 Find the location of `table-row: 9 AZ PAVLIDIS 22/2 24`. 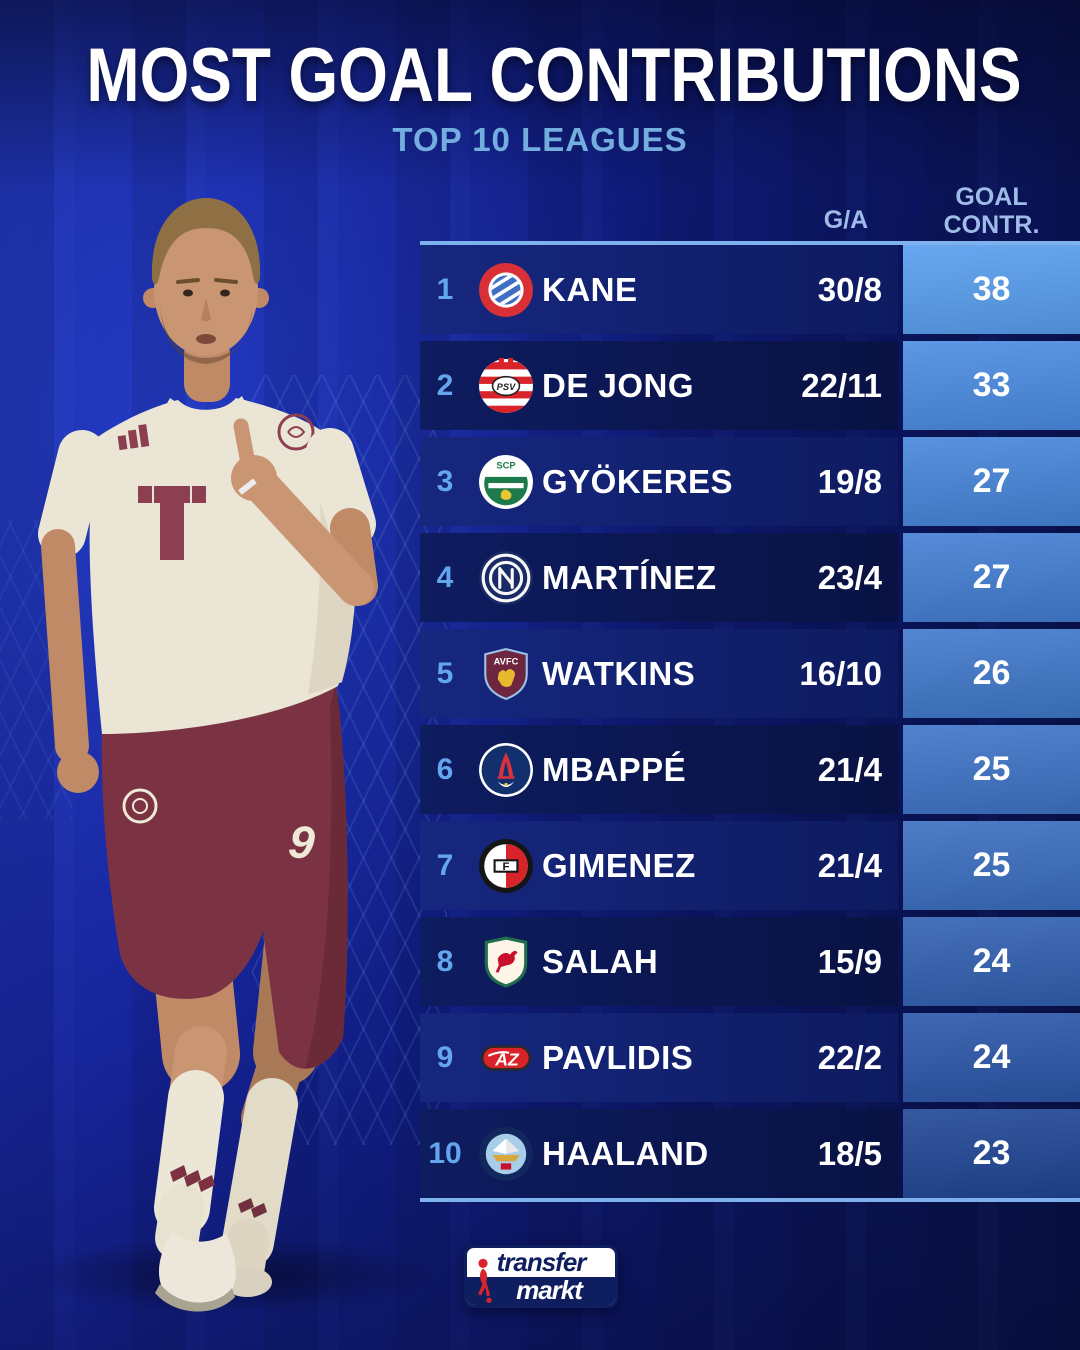

table-row: 9 AZ PAVLIDIS 22/2 24 is located at coordinates (750, 1057).